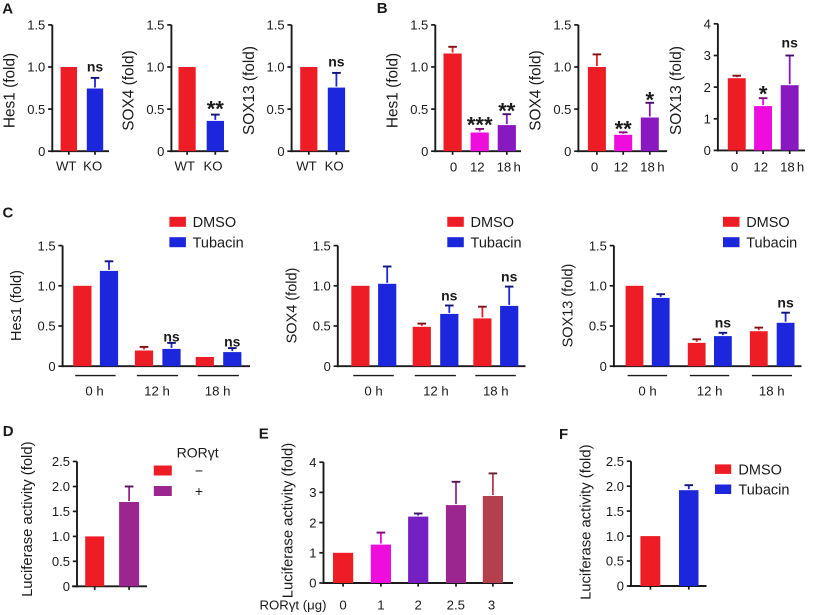  Describe the element at coordinates (563, 434) in the screenshot. I see `svg-text: F` at that location.